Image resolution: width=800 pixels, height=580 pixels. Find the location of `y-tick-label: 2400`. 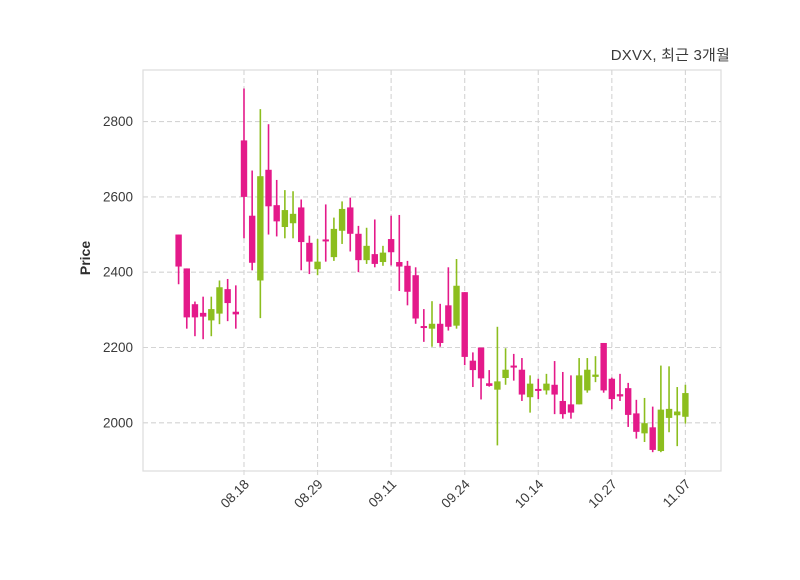

y-tick-label: 2400 is located at coordinates (118, 272).